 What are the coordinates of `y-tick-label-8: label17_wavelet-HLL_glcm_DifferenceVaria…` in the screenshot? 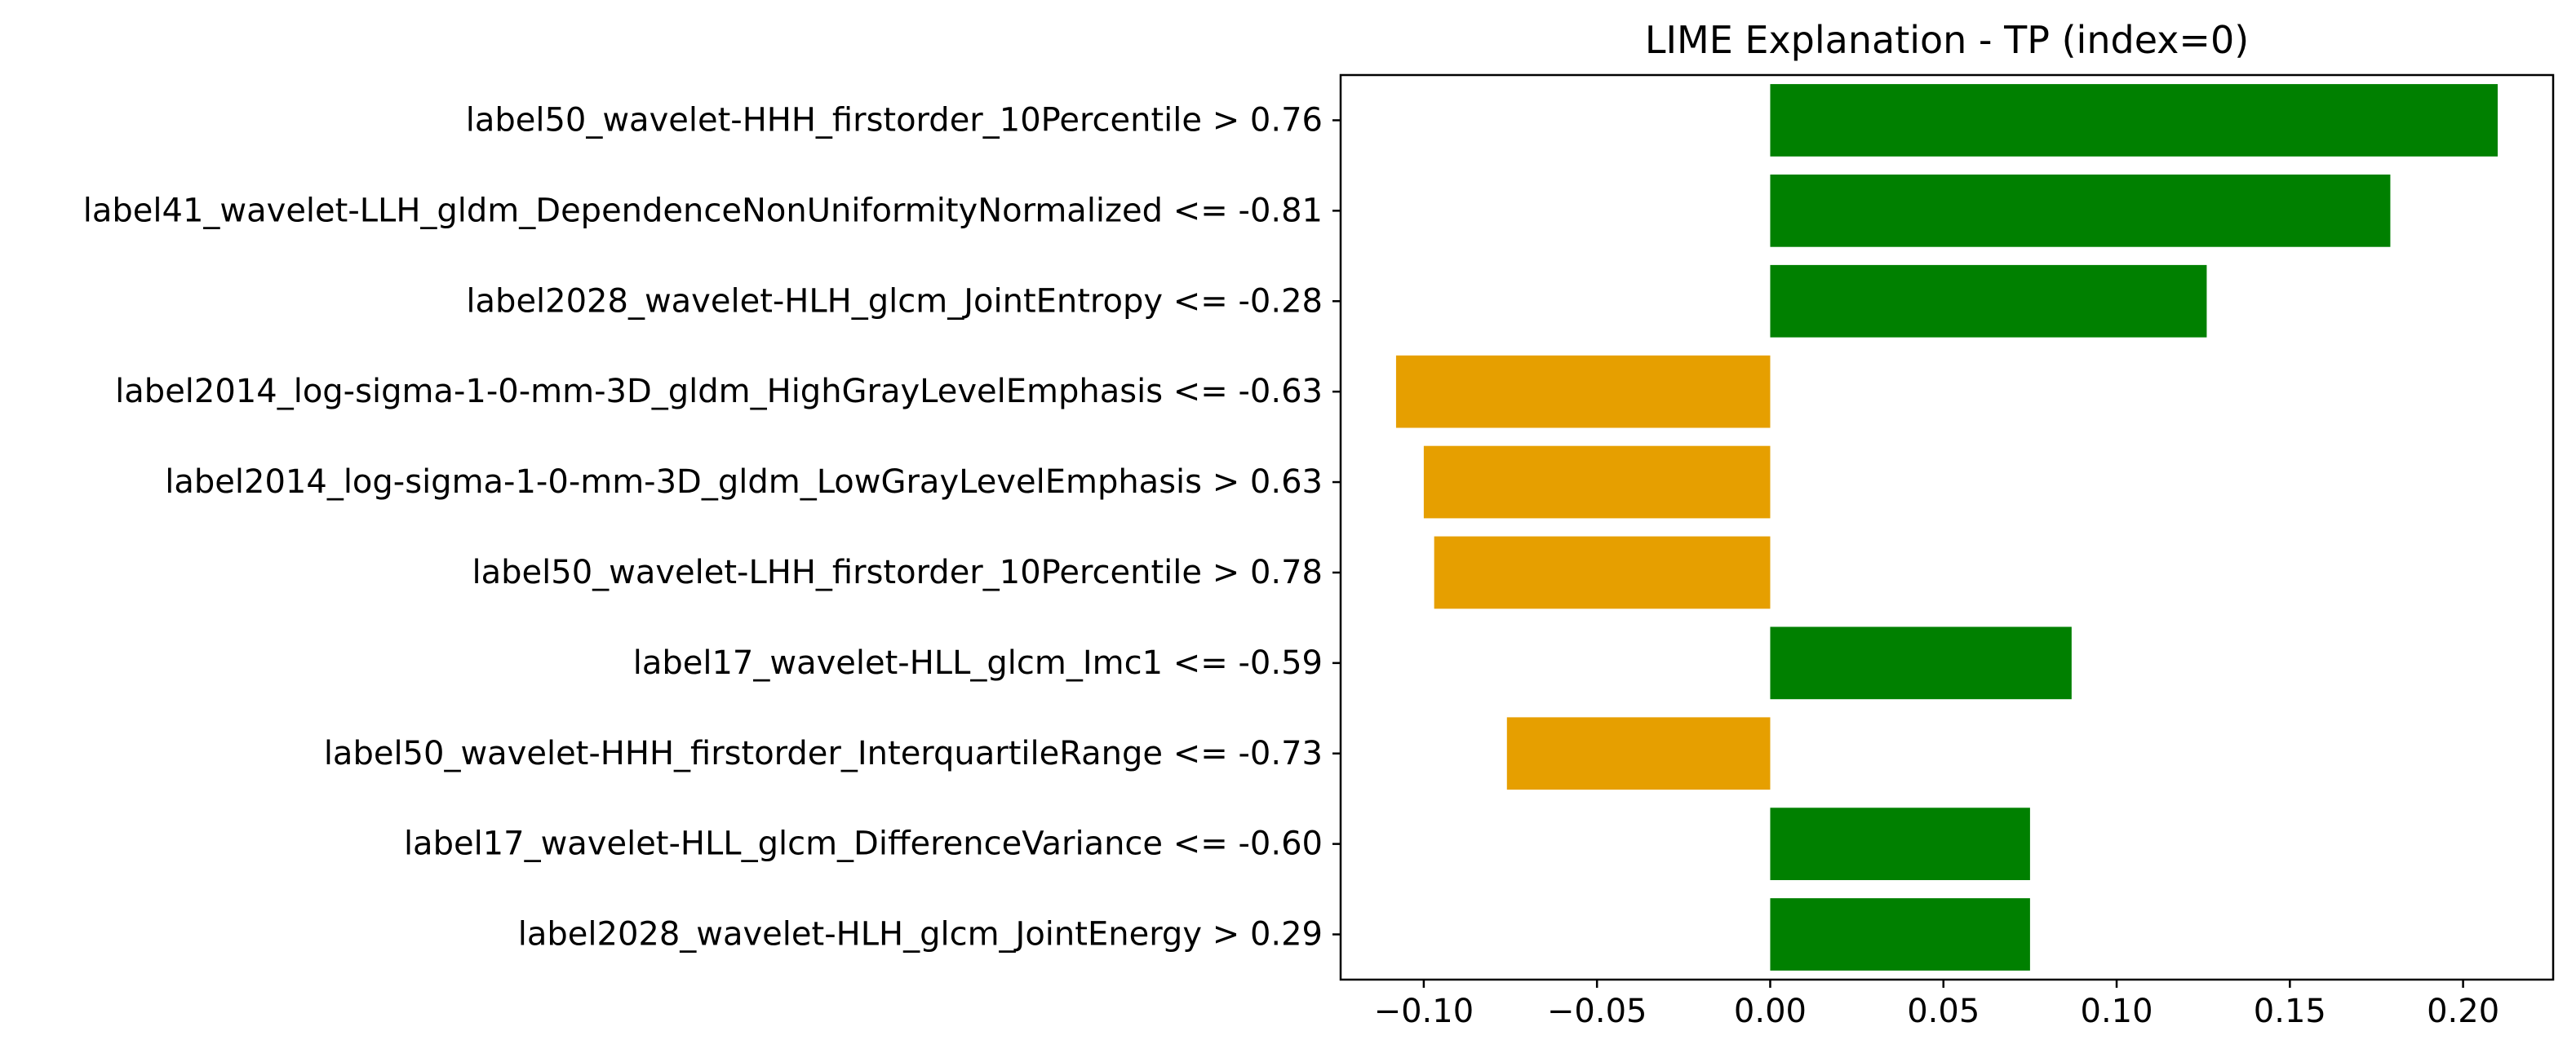 It's located at (863, 844).